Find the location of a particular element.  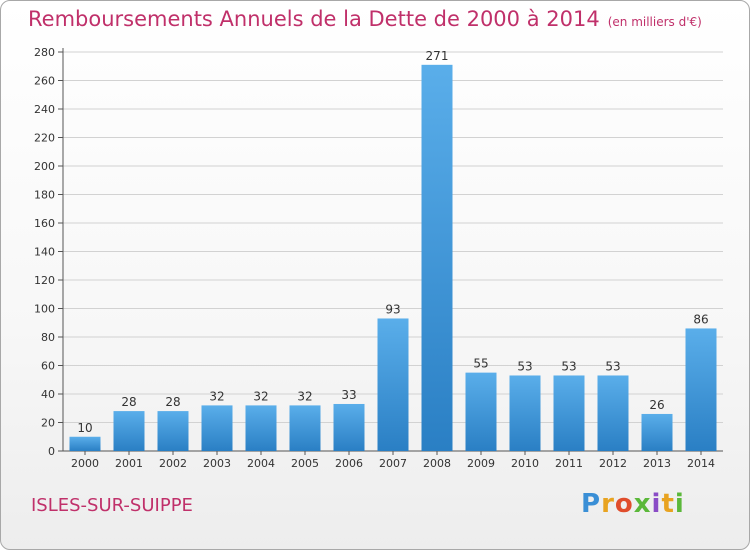

chart-unit: (en milliers d'€) is located at coordinates (654, 22).